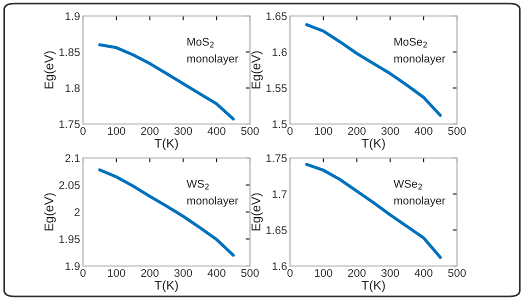 This screenshot has height=300, width=524. What do you see at coordinates (279, 194) in the screenshot?
I see `y-tick-label: 1.7` at bounding box center [279, 194].